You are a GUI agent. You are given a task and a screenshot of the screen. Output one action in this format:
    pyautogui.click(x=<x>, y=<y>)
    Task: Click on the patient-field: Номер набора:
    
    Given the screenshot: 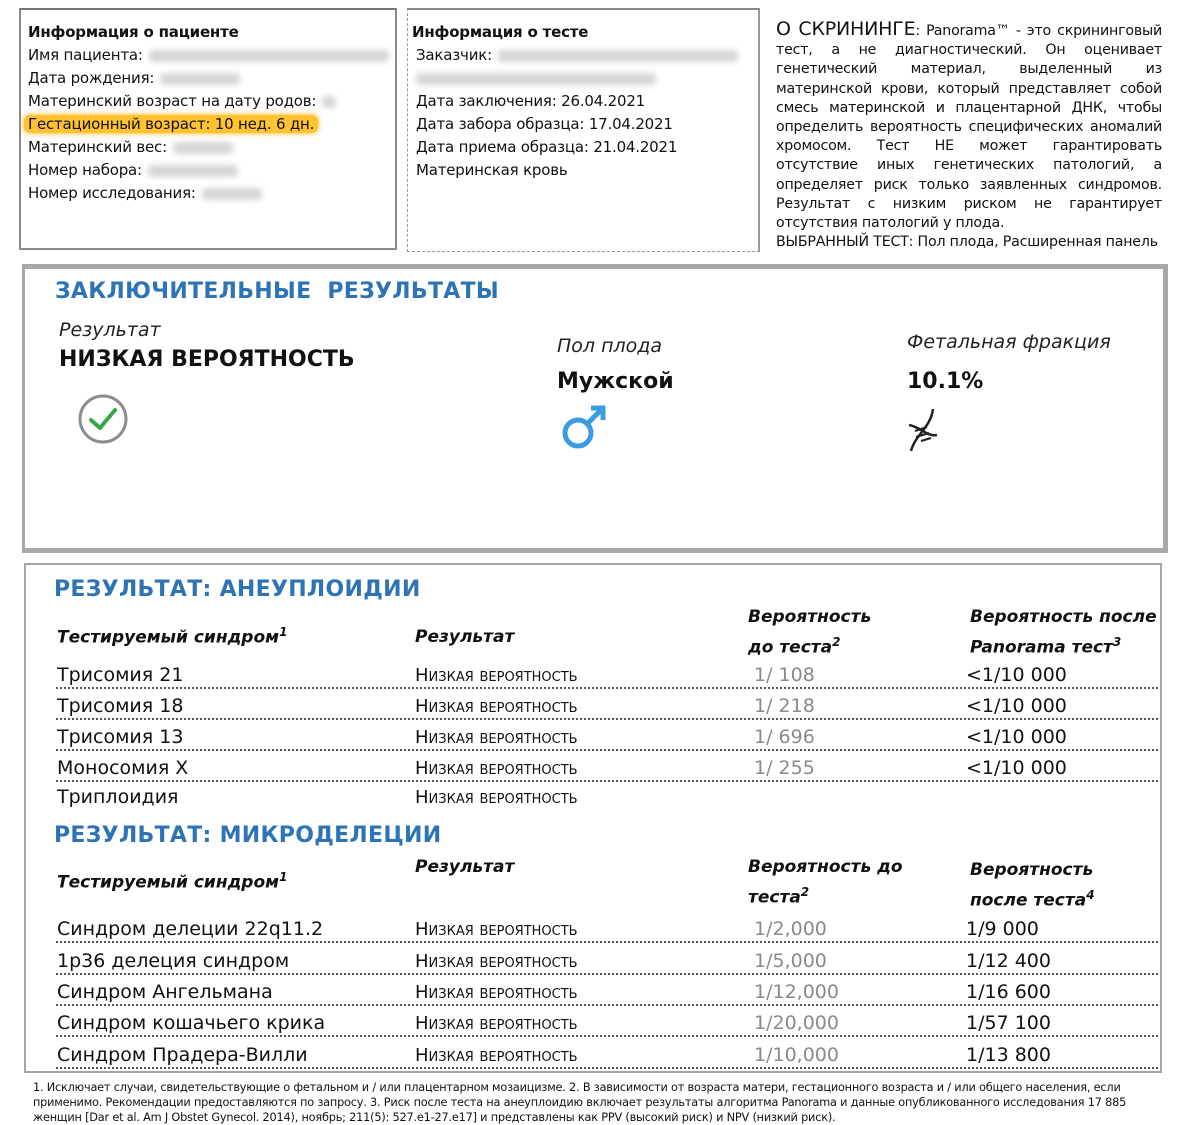 What is the action you would take?
    pyautogui.click(x=211, y=170)
    